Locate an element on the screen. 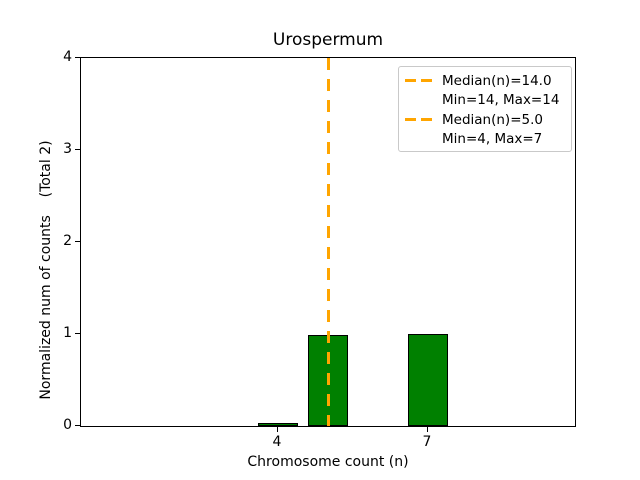  legend-row: Min=14, Max=14 is located at coordinates (485, 101).